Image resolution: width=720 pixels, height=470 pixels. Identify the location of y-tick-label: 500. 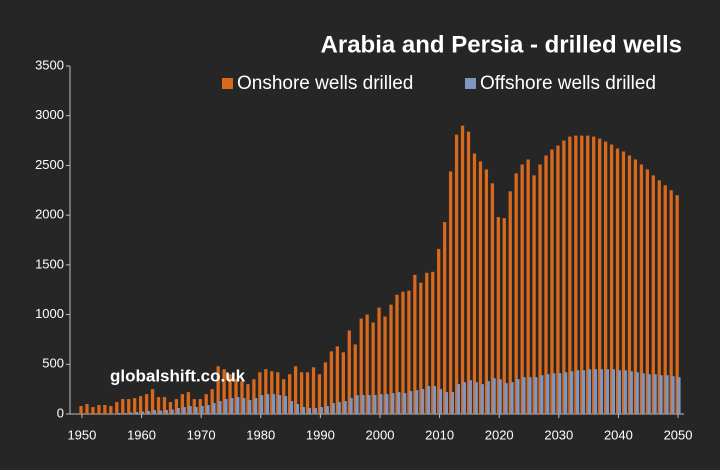
(53, 363).